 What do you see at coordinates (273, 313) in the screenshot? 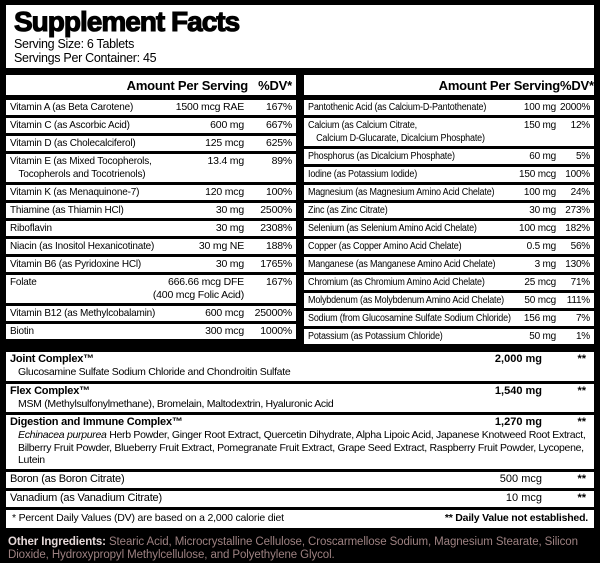
I see `row-dv: 25000%` at bounding box center [273, 313].